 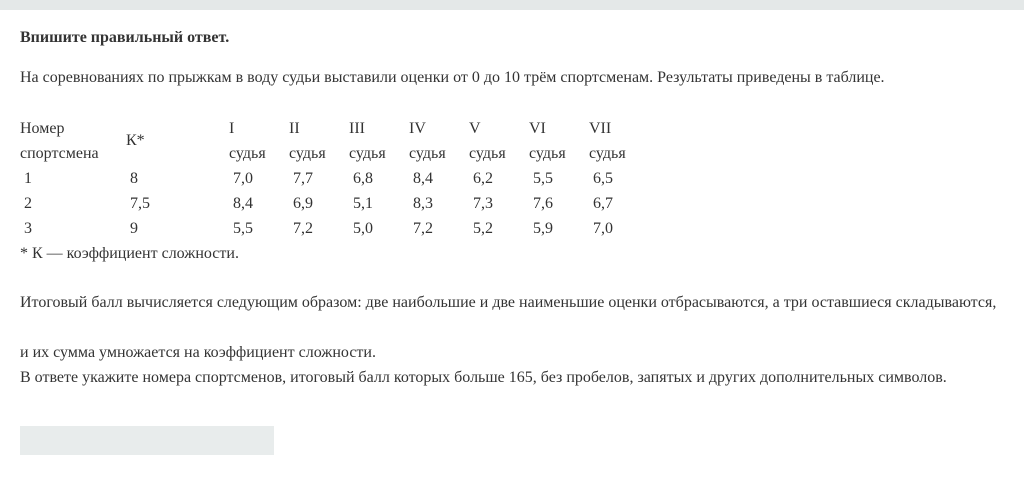 I want to click on cell-score: 7,7, so click(x=303, y=178).